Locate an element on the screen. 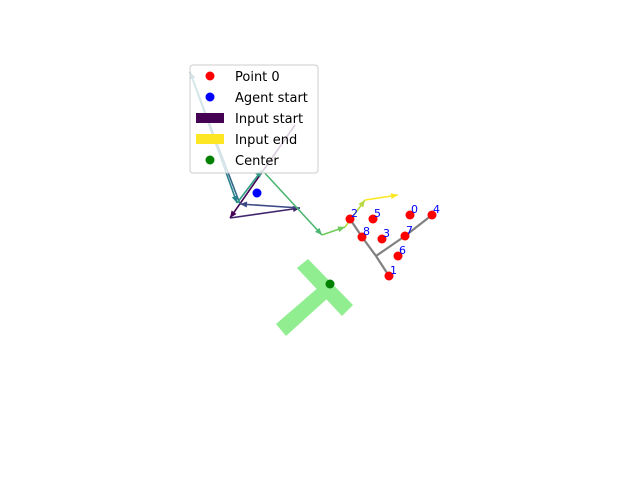 This screenshot has height=480, width=640. points: 0 1 2 3 4 5 67 8 is located at coordinates (392, 242).